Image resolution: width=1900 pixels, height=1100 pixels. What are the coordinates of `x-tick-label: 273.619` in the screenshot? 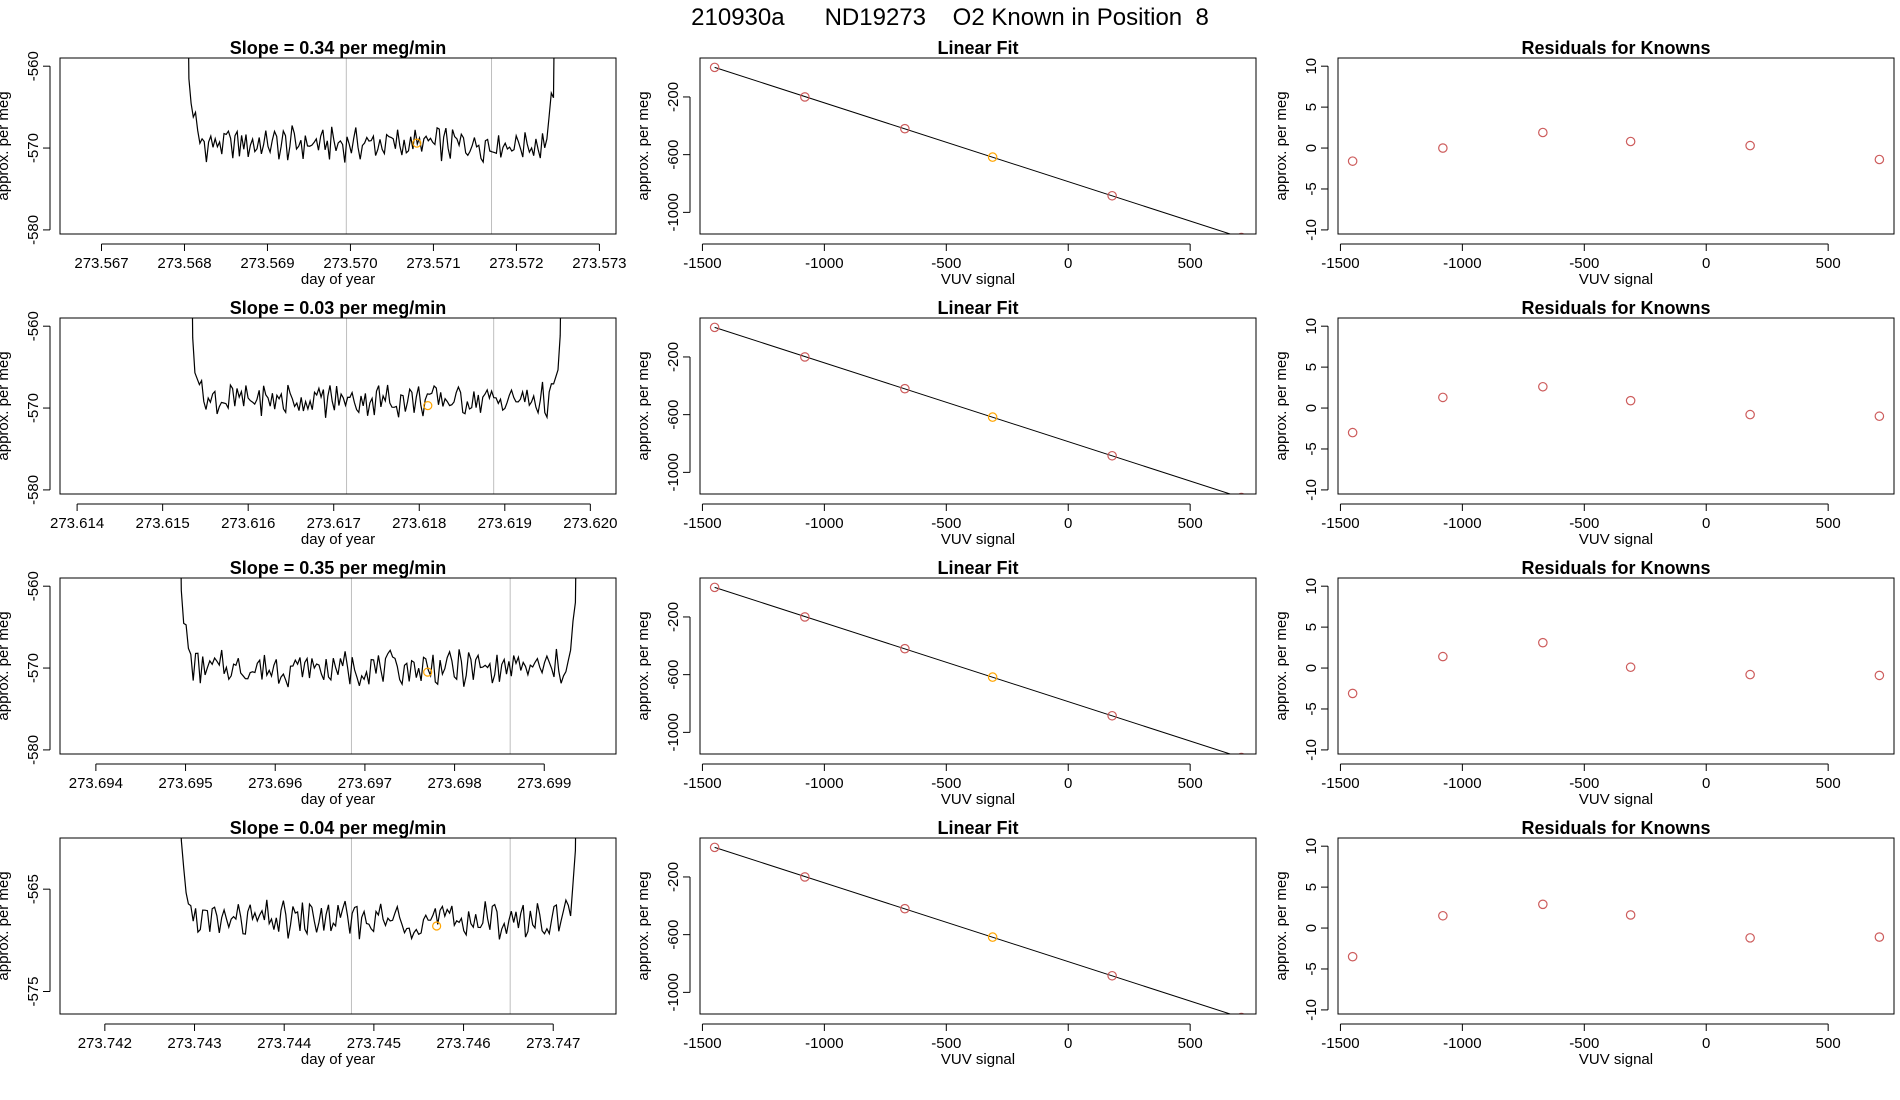 It's located at (505, 523).